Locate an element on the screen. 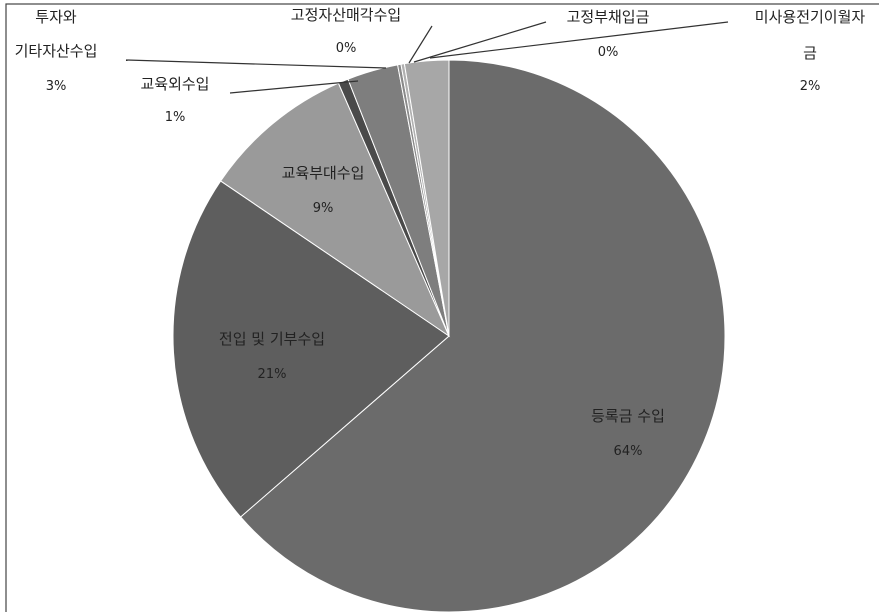  percent-label-투자와-기타자산수입: 3% is located at coordinates (56, 86).